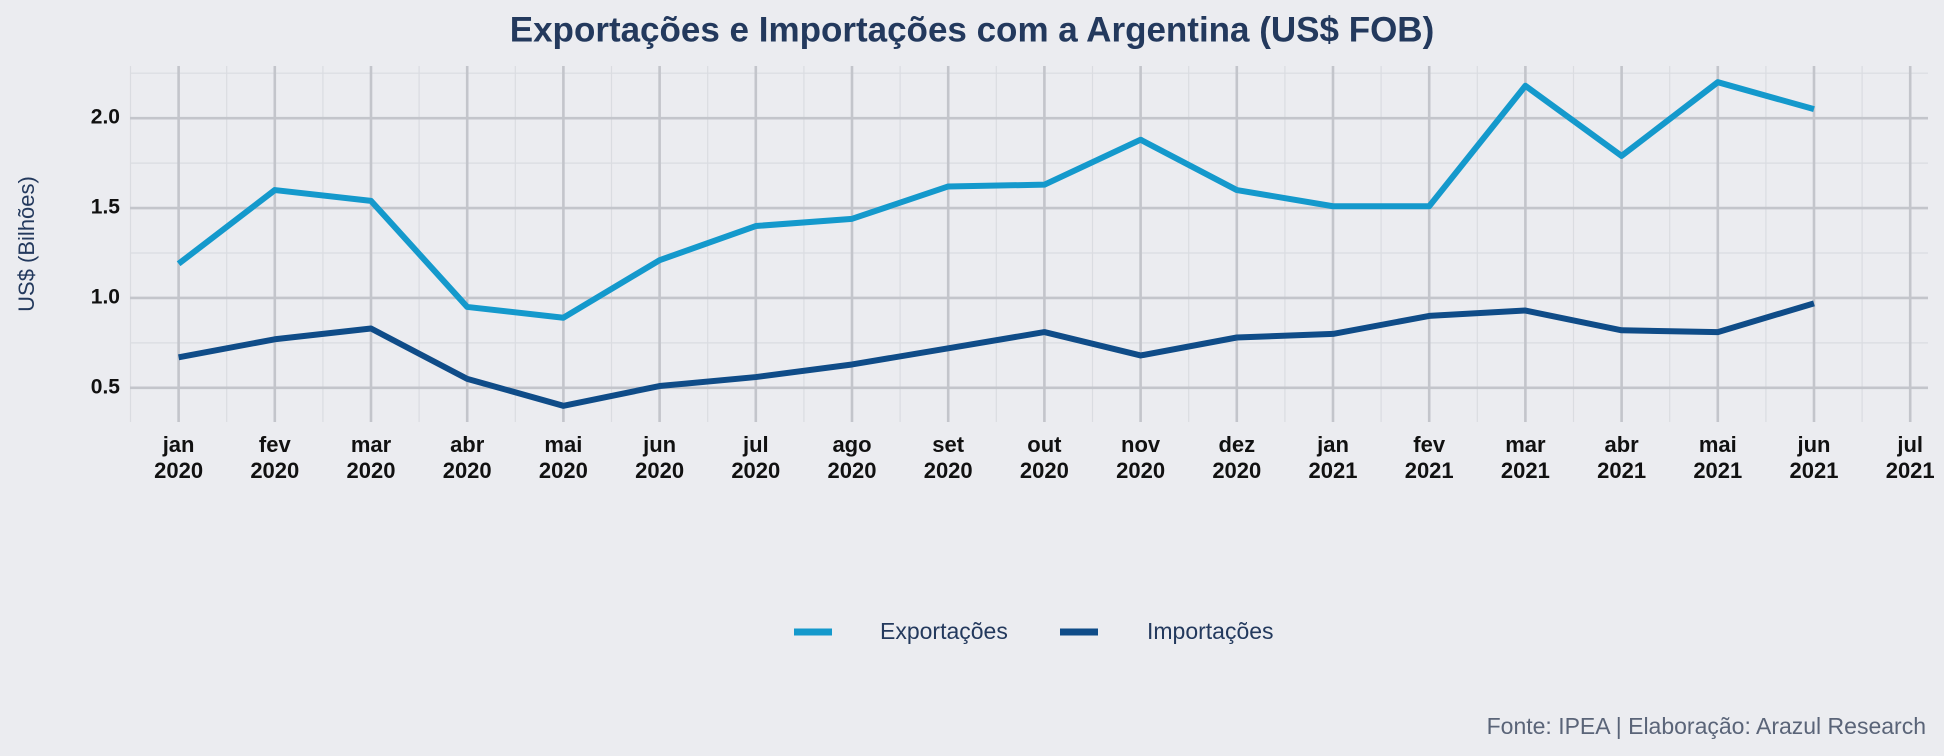 The width and height of the screenshot is (1944, 756). I want to click on x-tick-label: mai 2021, so click(1718, 457).